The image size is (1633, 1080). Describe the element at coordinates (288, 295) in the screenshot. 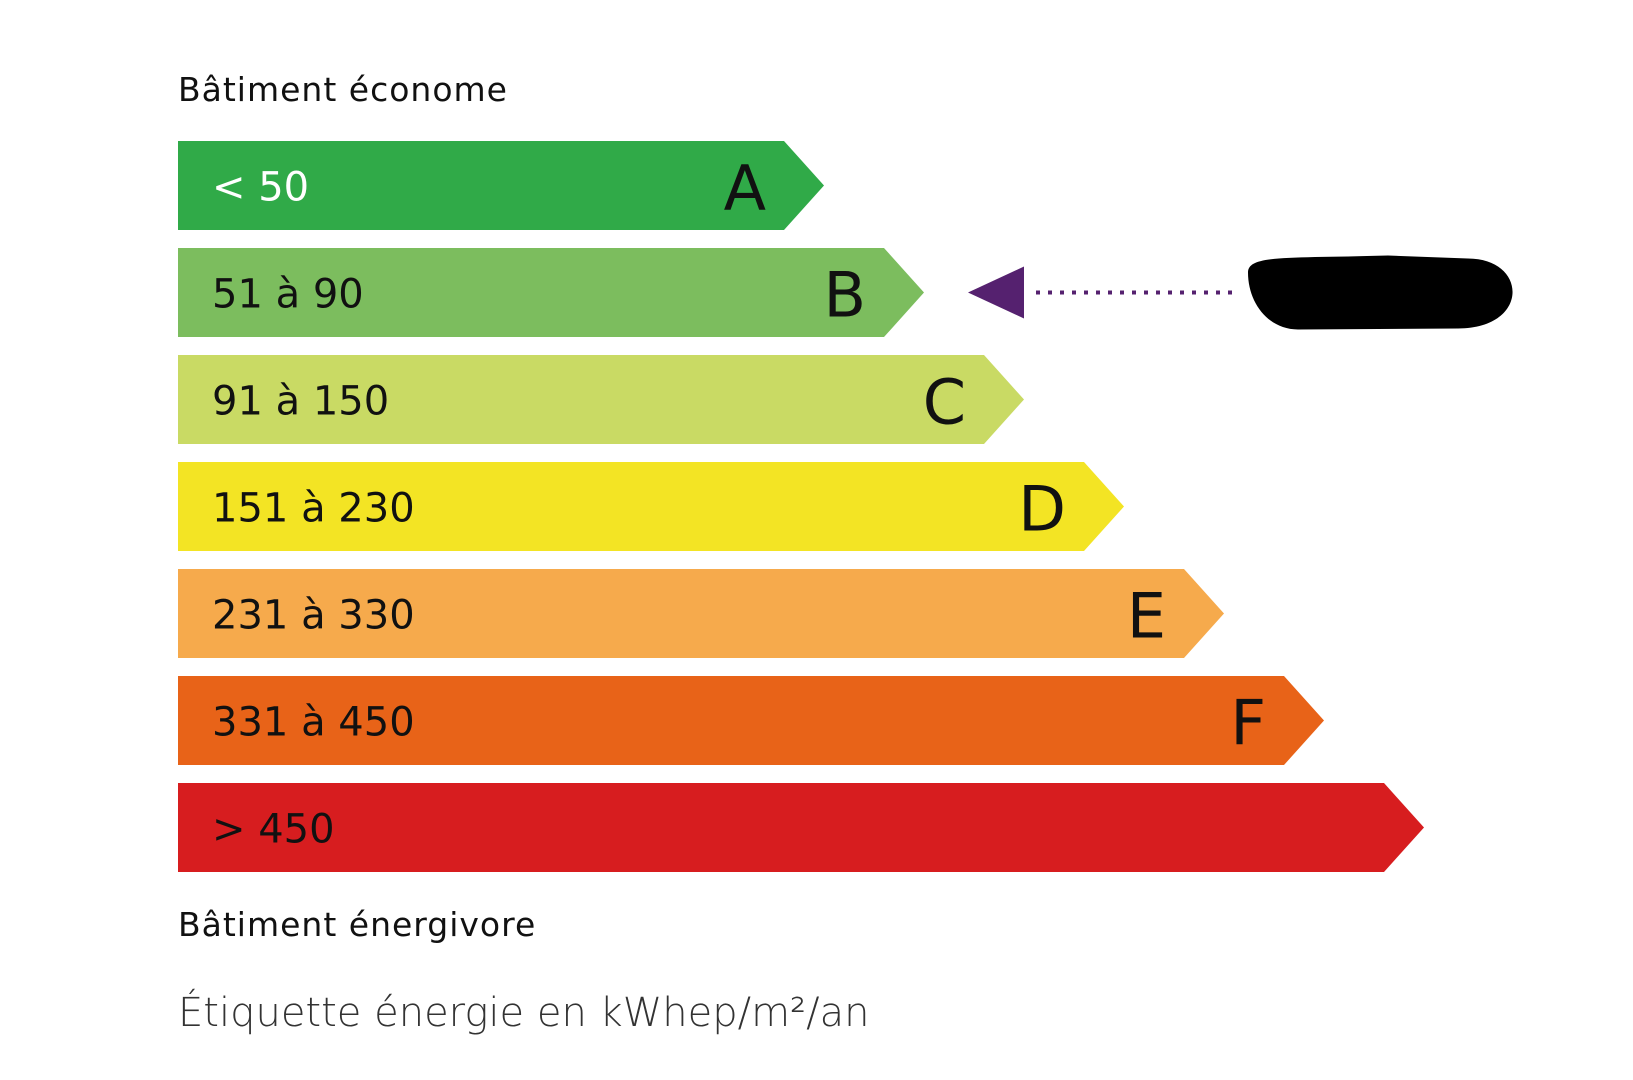

I see `class-range-B: 51 à 90` at that location.